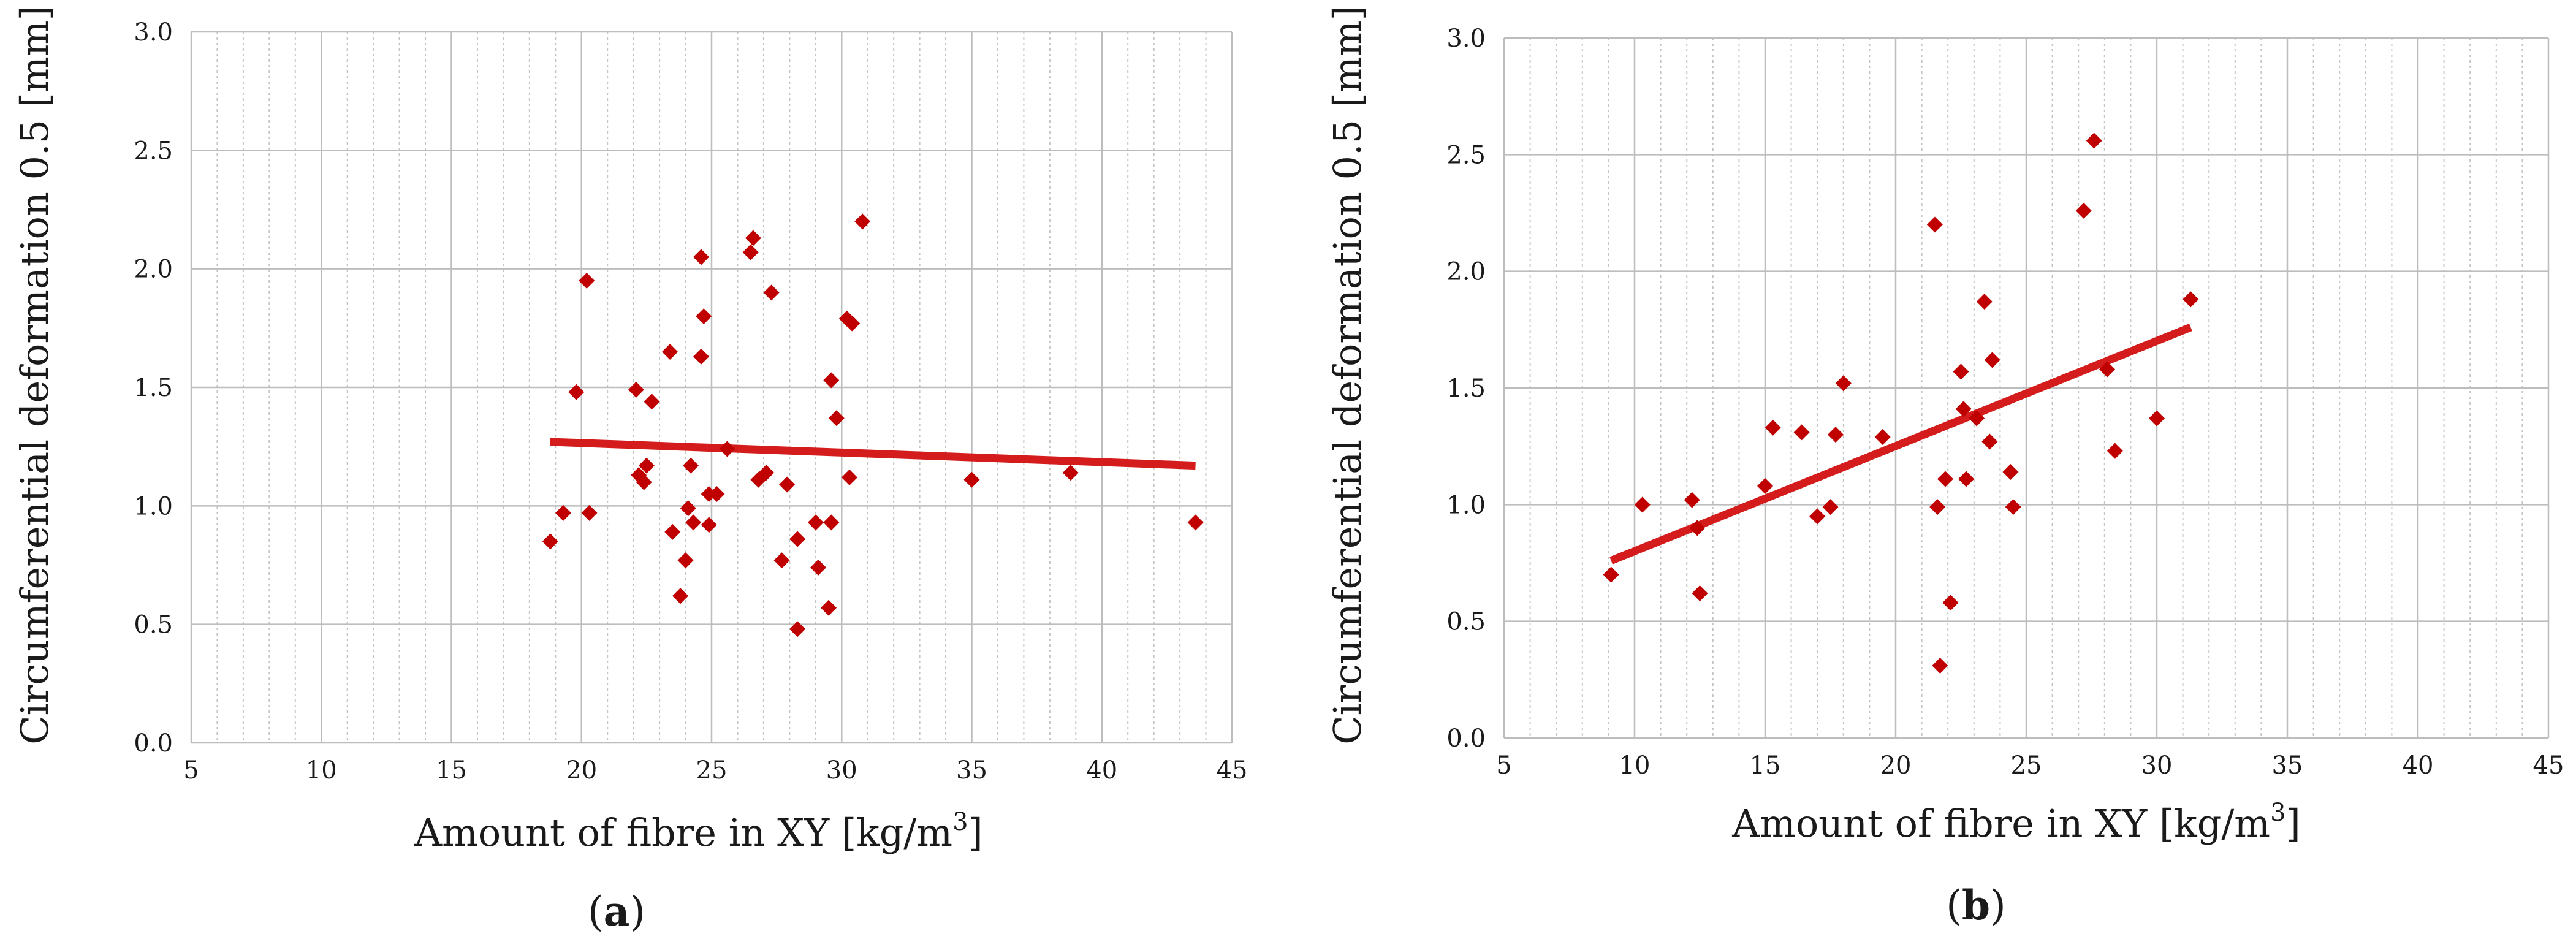 This screenshot has height=939, width=2576. I want to click on x-tick-label: 40, so click(2418, 766).